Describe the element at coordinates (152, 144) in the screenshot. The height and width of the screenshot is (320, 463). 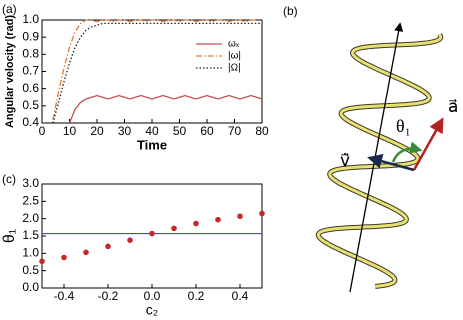
I see `x-axis-label: Time` at that location.